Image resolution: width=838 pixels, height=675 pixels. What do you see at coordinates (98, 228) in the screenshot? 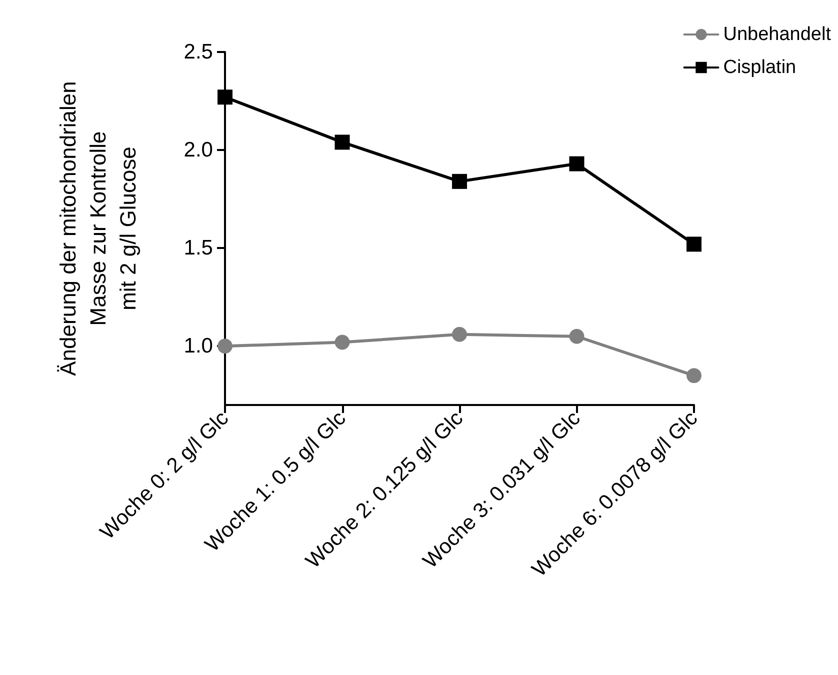
I see `y-axis-title: Änderung der mitochondrialen Masse zur Kontrolle mit 2 g/l Glucose` at bounding box center [98, 228].